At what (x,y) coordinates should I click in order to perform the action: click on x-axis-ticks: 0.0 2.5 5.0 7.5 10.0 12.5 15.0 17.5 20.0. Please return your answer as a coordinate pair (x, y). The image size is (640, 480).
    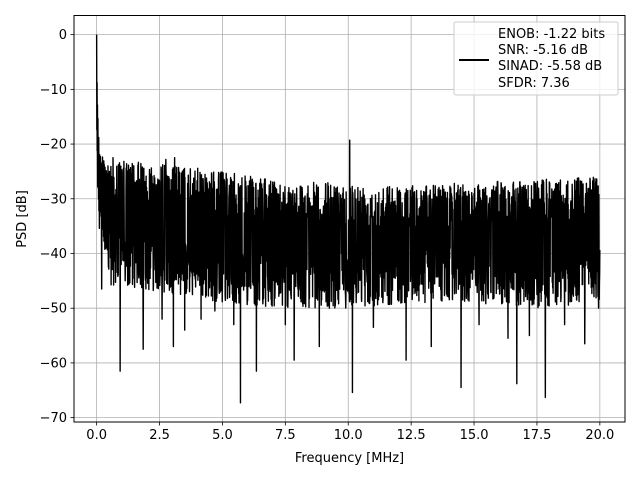
    Looking at the image, I should click on (350, 432).